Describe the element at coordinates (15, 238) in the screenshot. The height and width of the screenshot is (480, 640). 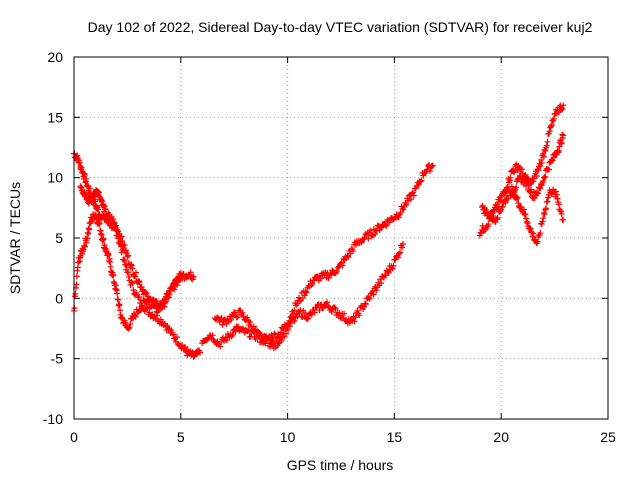
I see `y-axis-label: SDTVAR / TECUs` at that location.